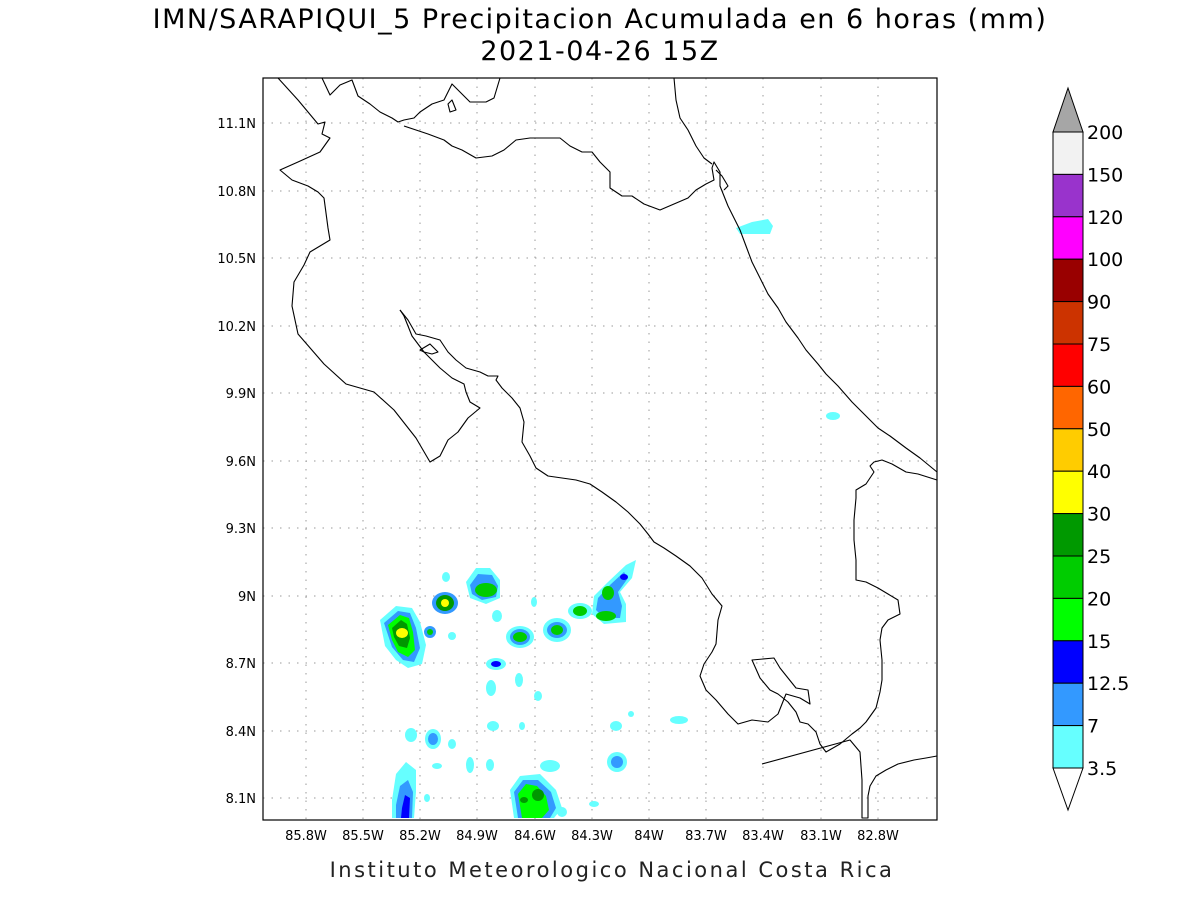 The image size is (1200, 900). What do you see at coordinates (1068, 109) in the screenshot?
I see `colorbar-top-arrow` at bounding box center [1068, 109].